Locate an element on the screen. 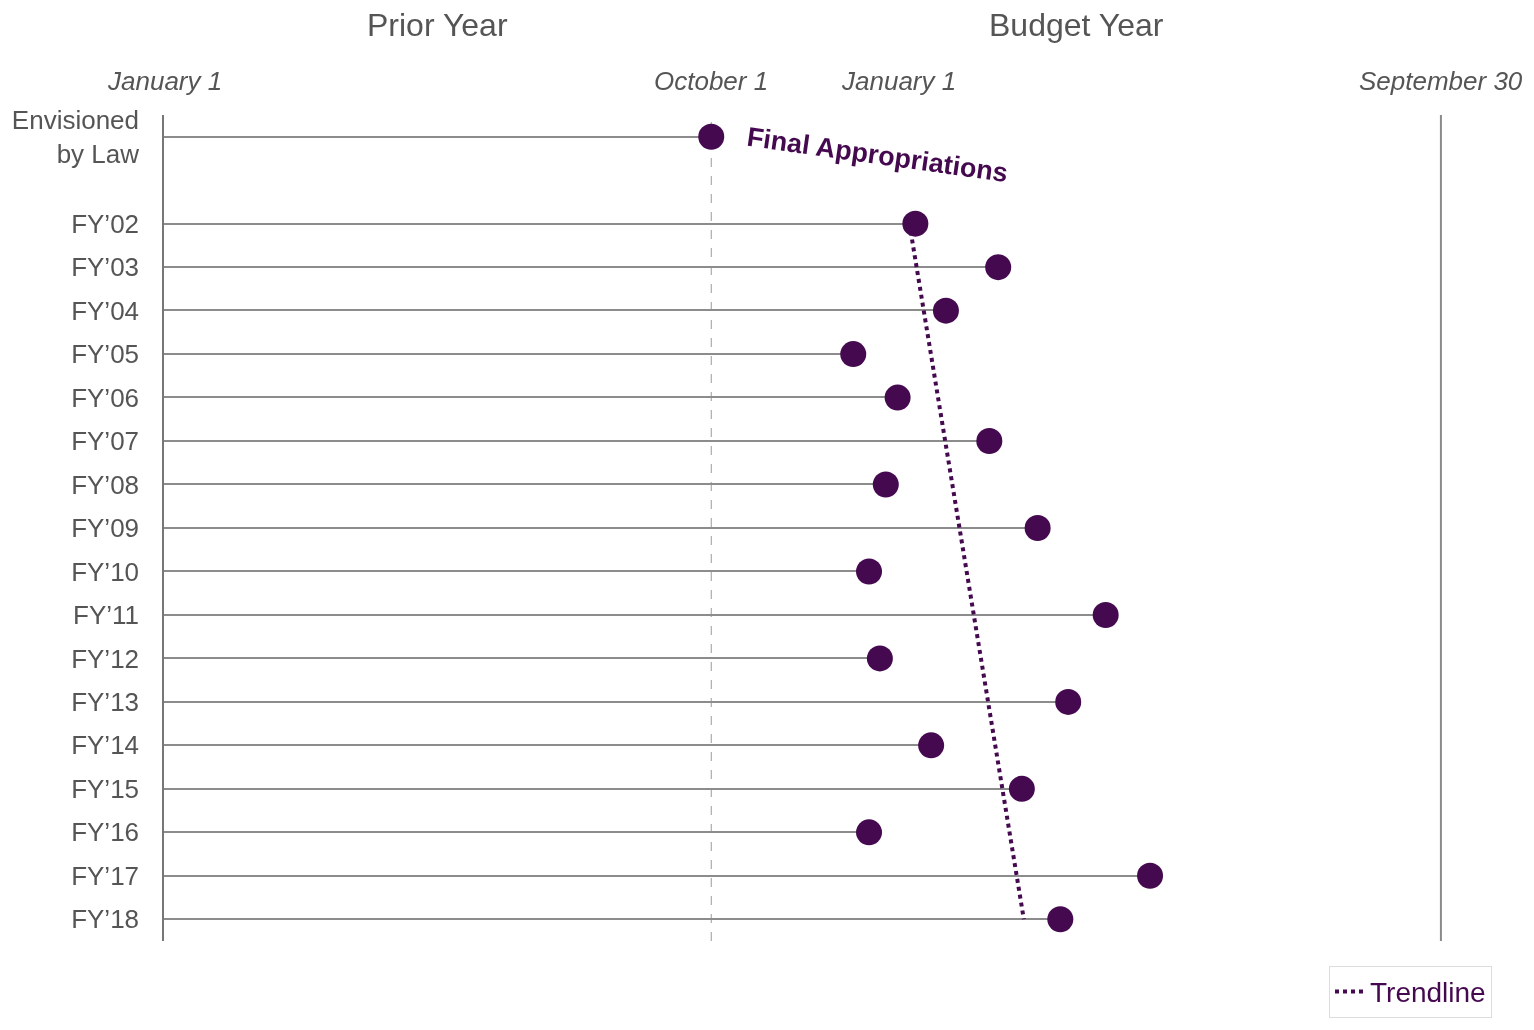 The image size is (1534, 1030). annotation: Final Appropriations is located at coordinates (877, 155).